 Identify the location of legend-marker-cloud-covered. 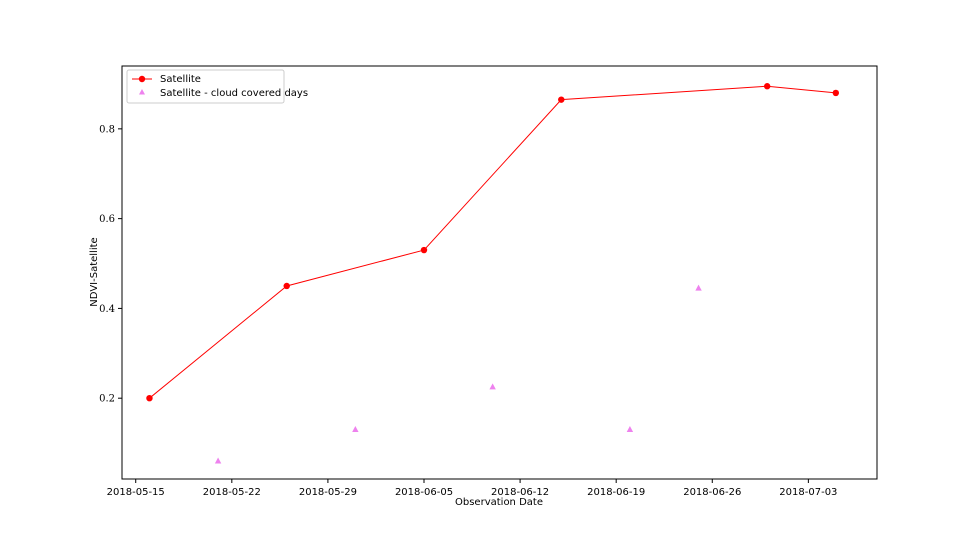
(142, 92).